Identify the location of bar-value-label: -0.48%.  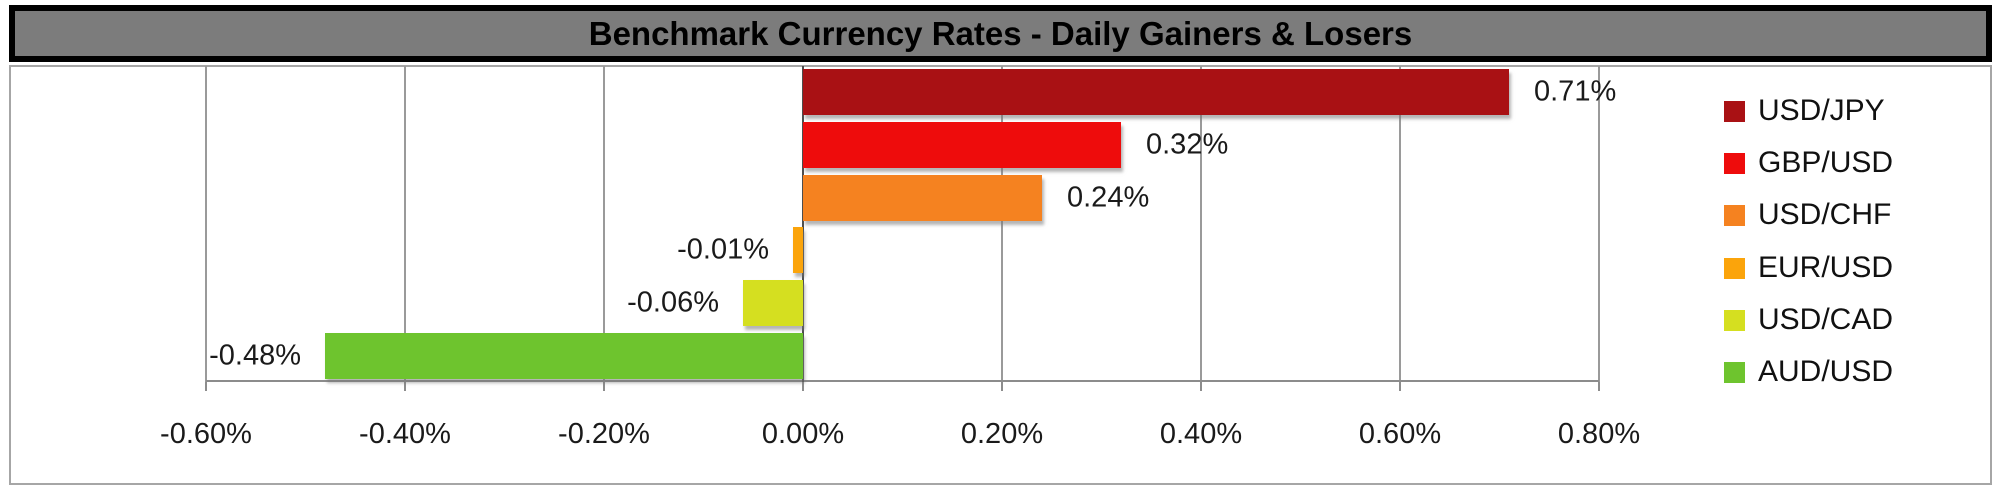
(255, 355).